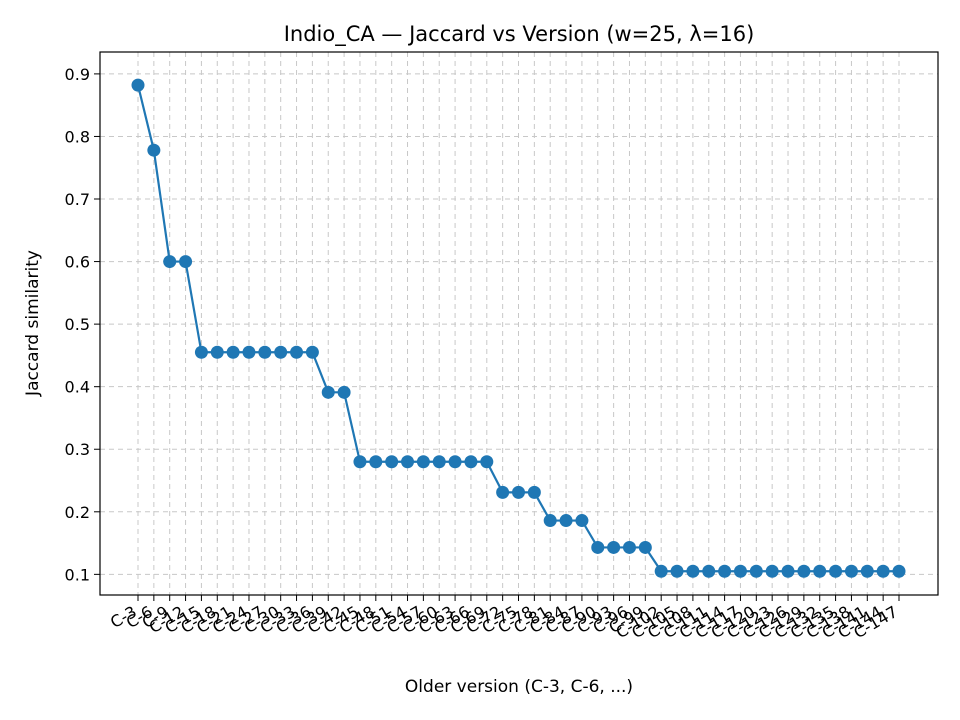 The height and width of the screenshot is (720, 960). Describe the element at coordinates (77, 512) in the screenshot. I see `y-tick-label: 0.2` at that location.